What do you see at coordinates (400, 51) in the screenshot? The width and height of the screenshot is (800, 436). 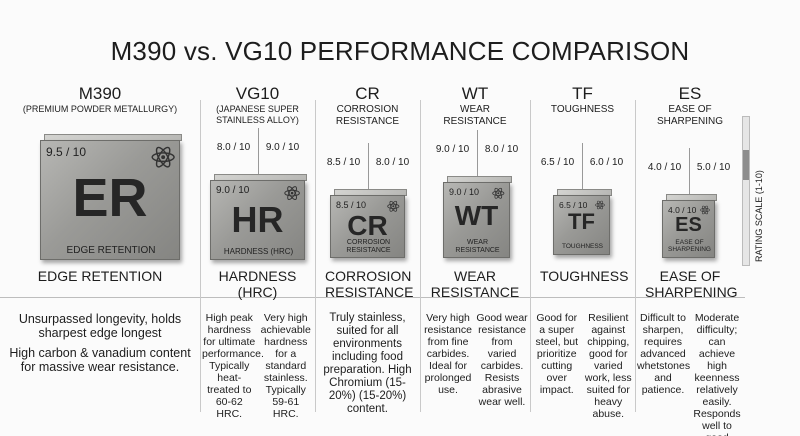 I see `title: M390 vs. VG10 PERFORMANCE COMPARISON` at bounding box center [400, 51].